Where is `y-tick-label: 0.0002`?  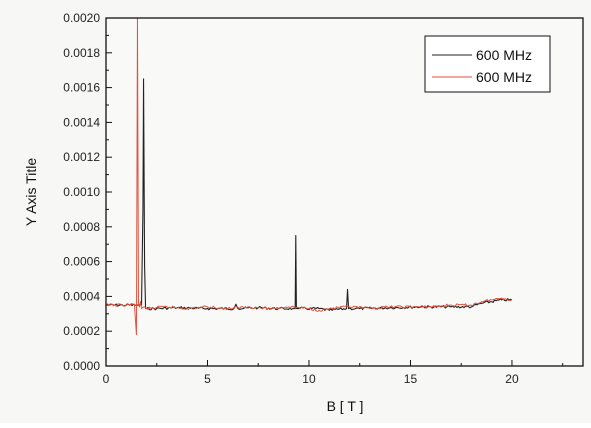 y-tick-label: 0.0002 is located at coordinates (81, 331).